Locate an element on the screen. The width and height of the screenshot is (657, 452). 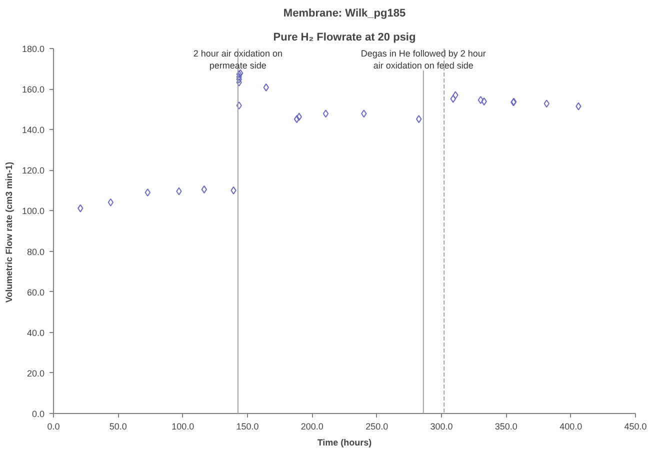
x-tick-label: 350.0 is located at coordinates (506, 427).